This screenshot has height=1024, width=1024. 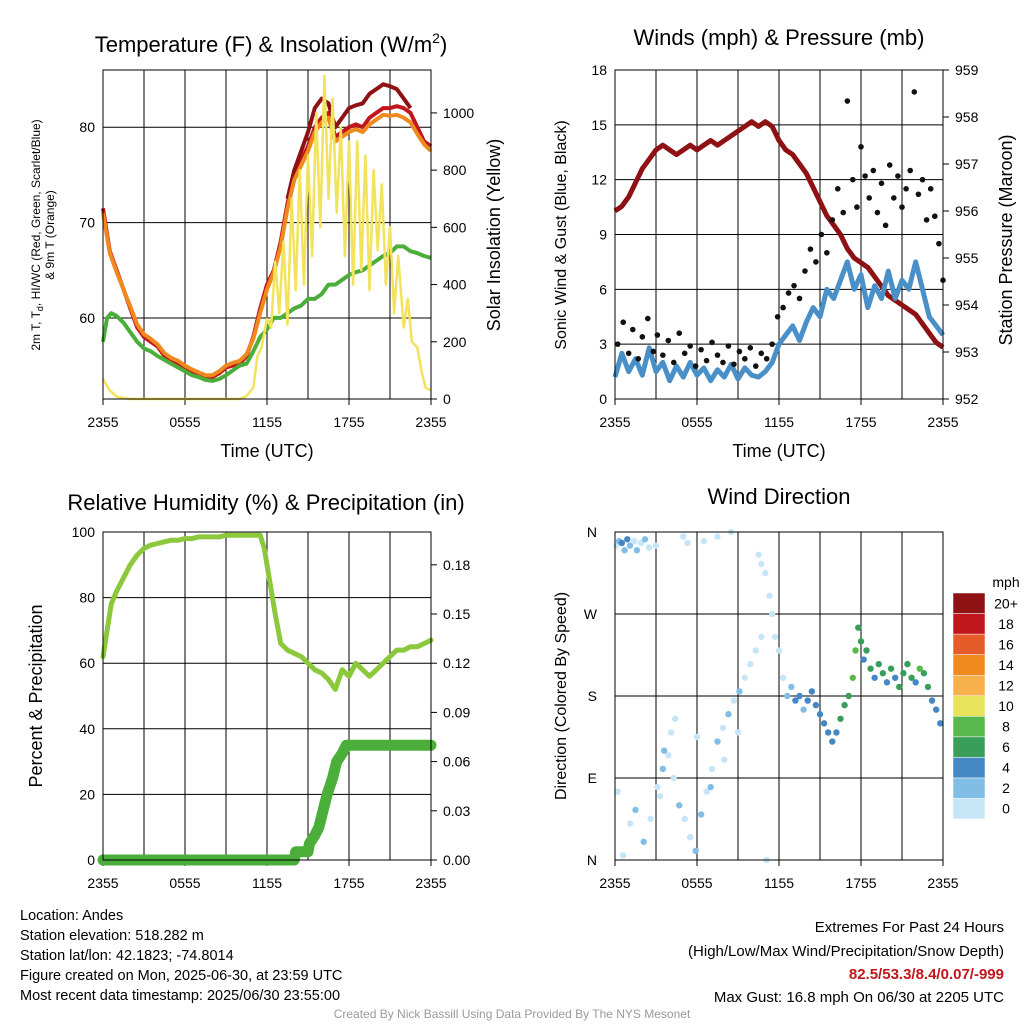 What do you see at coordinates (455, 227) in the screenshot?
I see `y-tick-label-right: 600` at bounding box center [455, 227].